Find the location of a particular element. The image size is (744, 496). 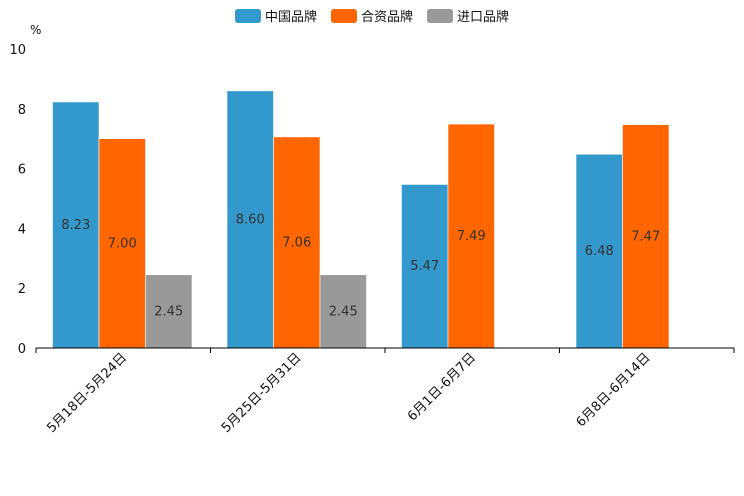

x-category-label-3: 6月8日-6月14日 is located at coordinates (614, 390).